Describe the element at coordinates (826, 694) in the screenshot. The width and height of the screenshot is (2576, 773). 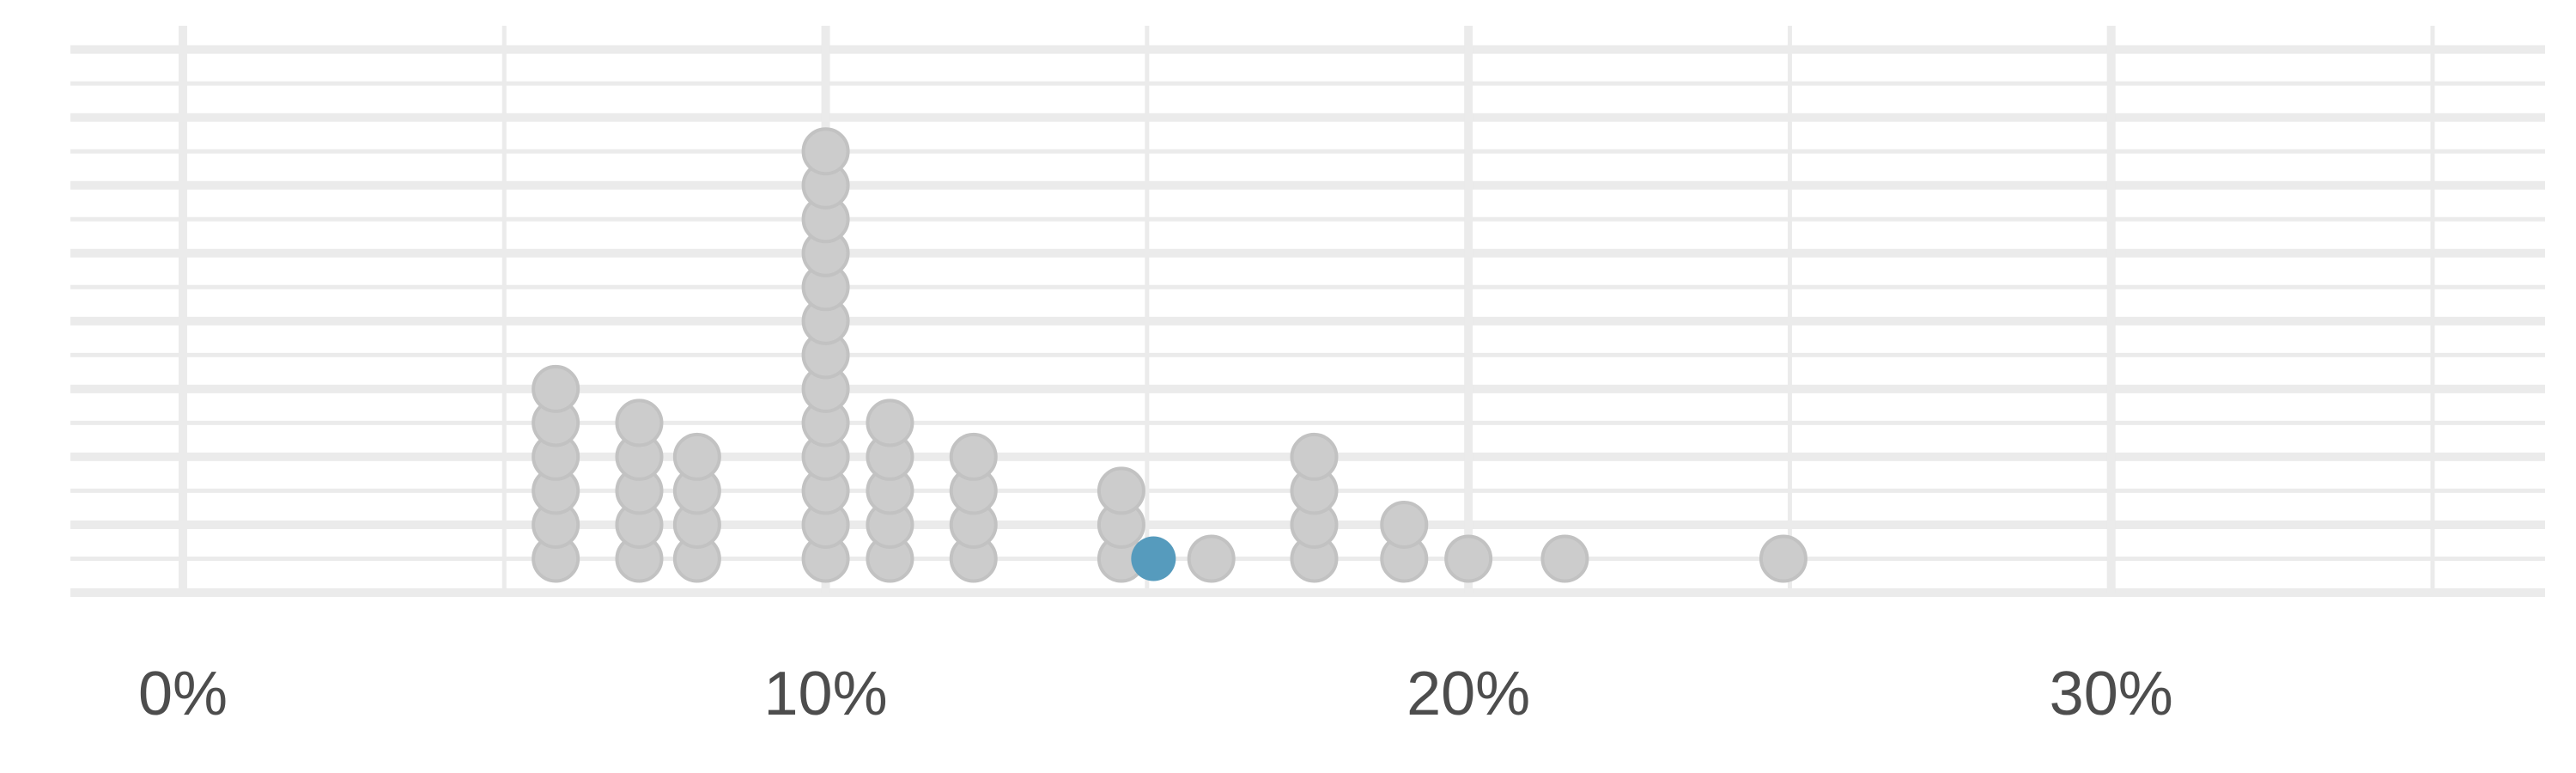
I see `x-tick-label: 10%` at that location.